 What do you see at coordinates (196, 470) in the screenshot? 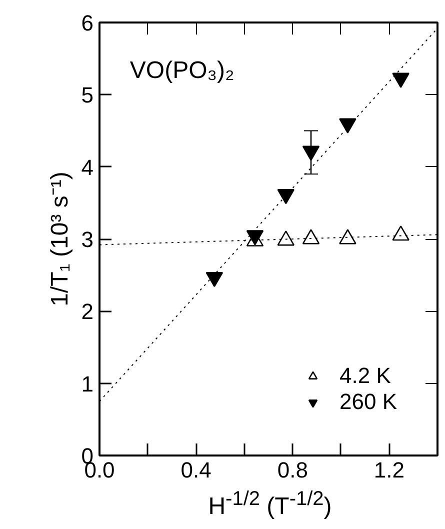
I see `x-tick-label: 0.4` at bounding box center [196, 470].